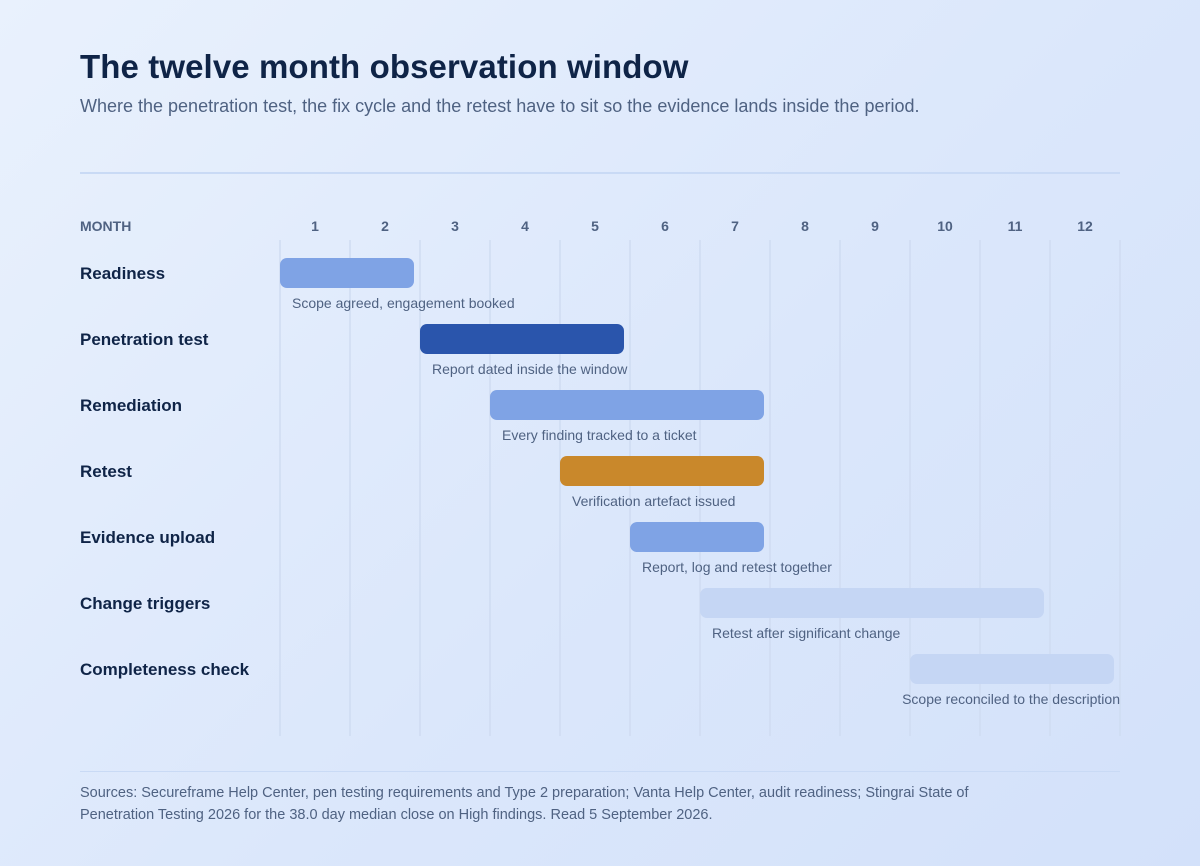 This screenshot has height=866, width=1200. Describe the element at coordinates (144, 339) in the screenshot. I see `task-label: Penetration test` at that location.